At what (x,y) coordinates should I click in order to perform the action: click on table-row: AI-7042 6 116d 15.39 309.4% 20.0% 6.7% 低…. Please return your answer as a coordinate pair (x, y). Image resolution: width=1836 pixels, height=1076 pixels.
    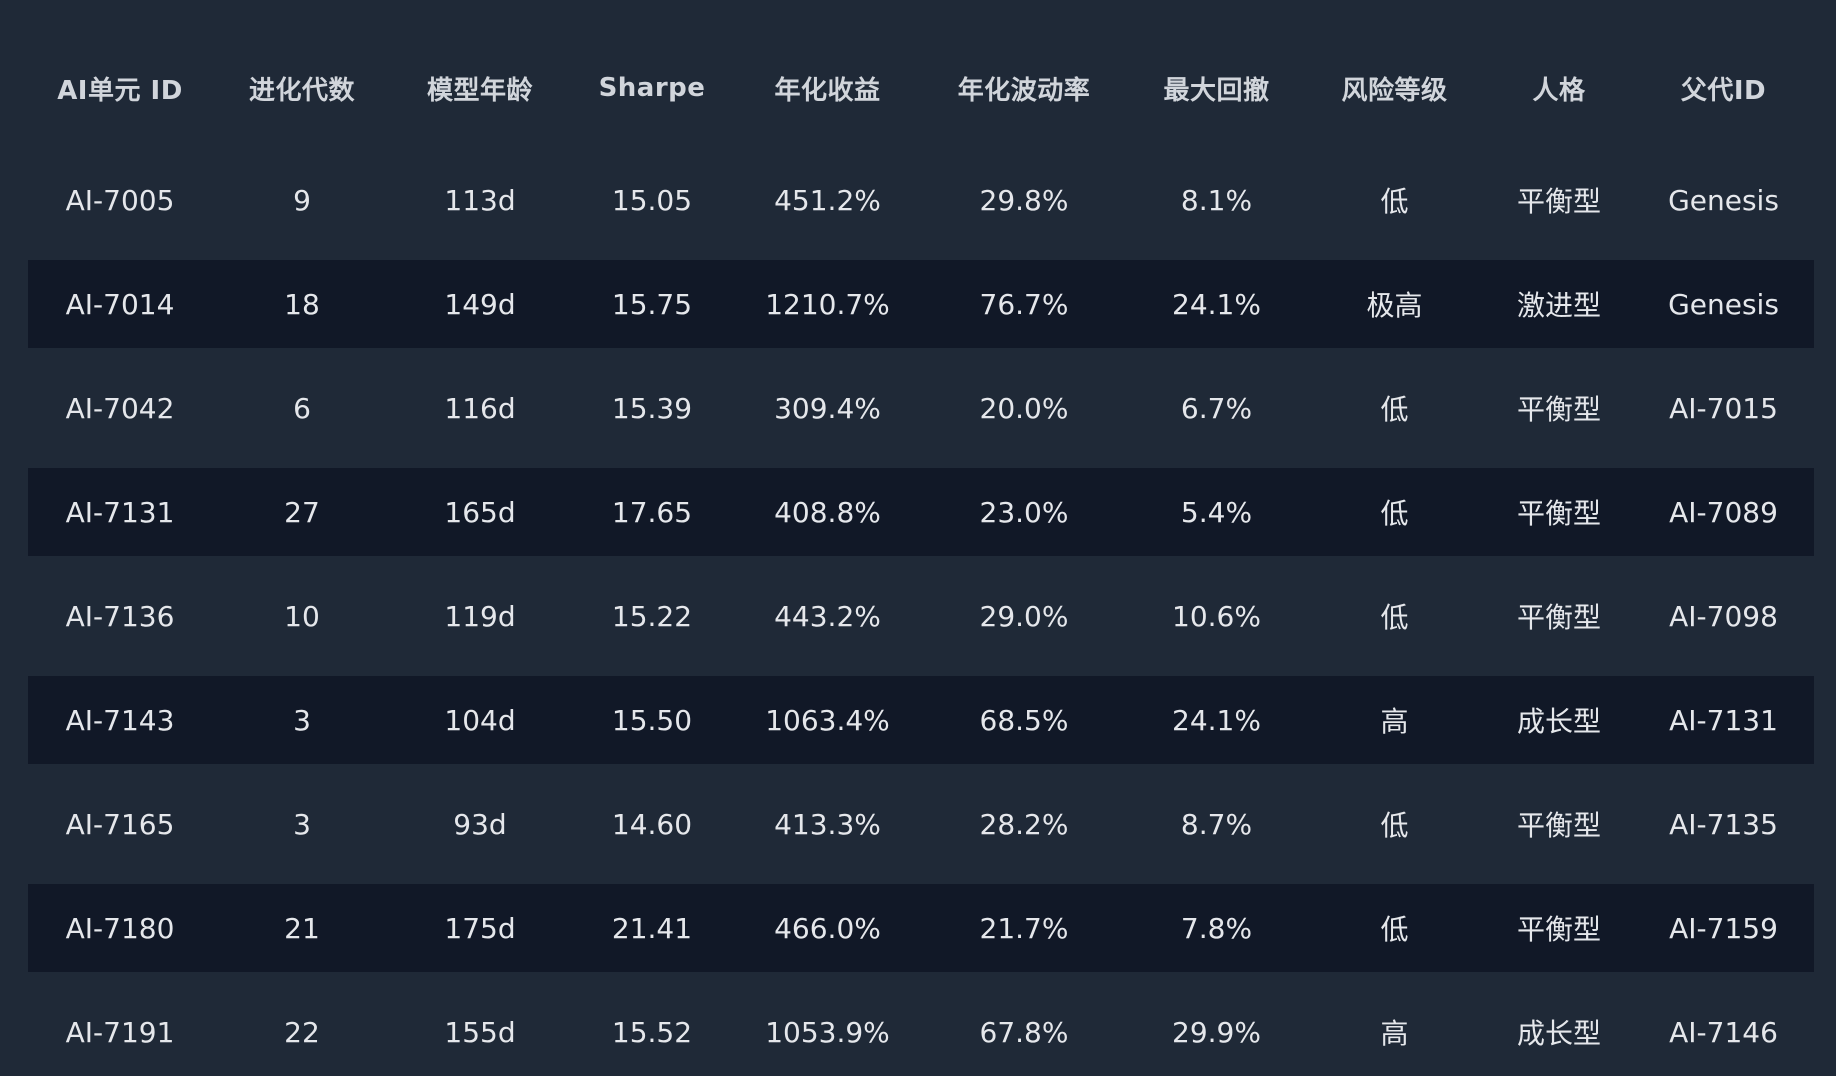
    Looking at the image, I should click on (921, 408).